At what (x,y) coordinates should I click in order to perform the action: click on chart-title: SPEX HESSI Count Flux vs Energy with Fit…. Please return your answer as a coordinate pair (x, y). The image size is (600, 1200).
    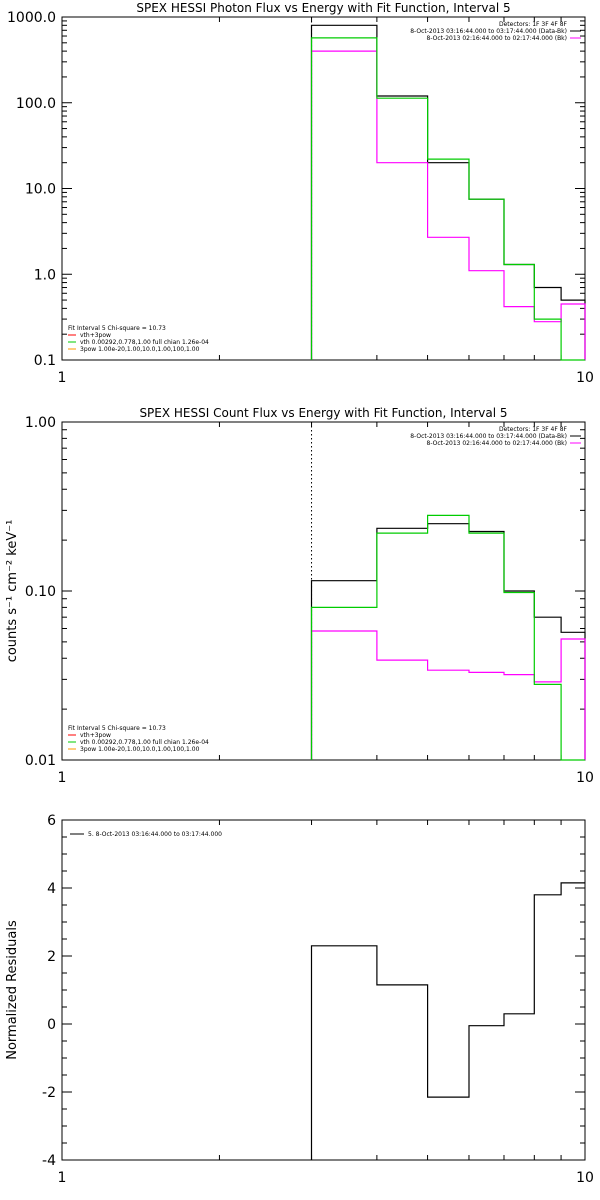
    Looking at the image, I should click on (323, 413).